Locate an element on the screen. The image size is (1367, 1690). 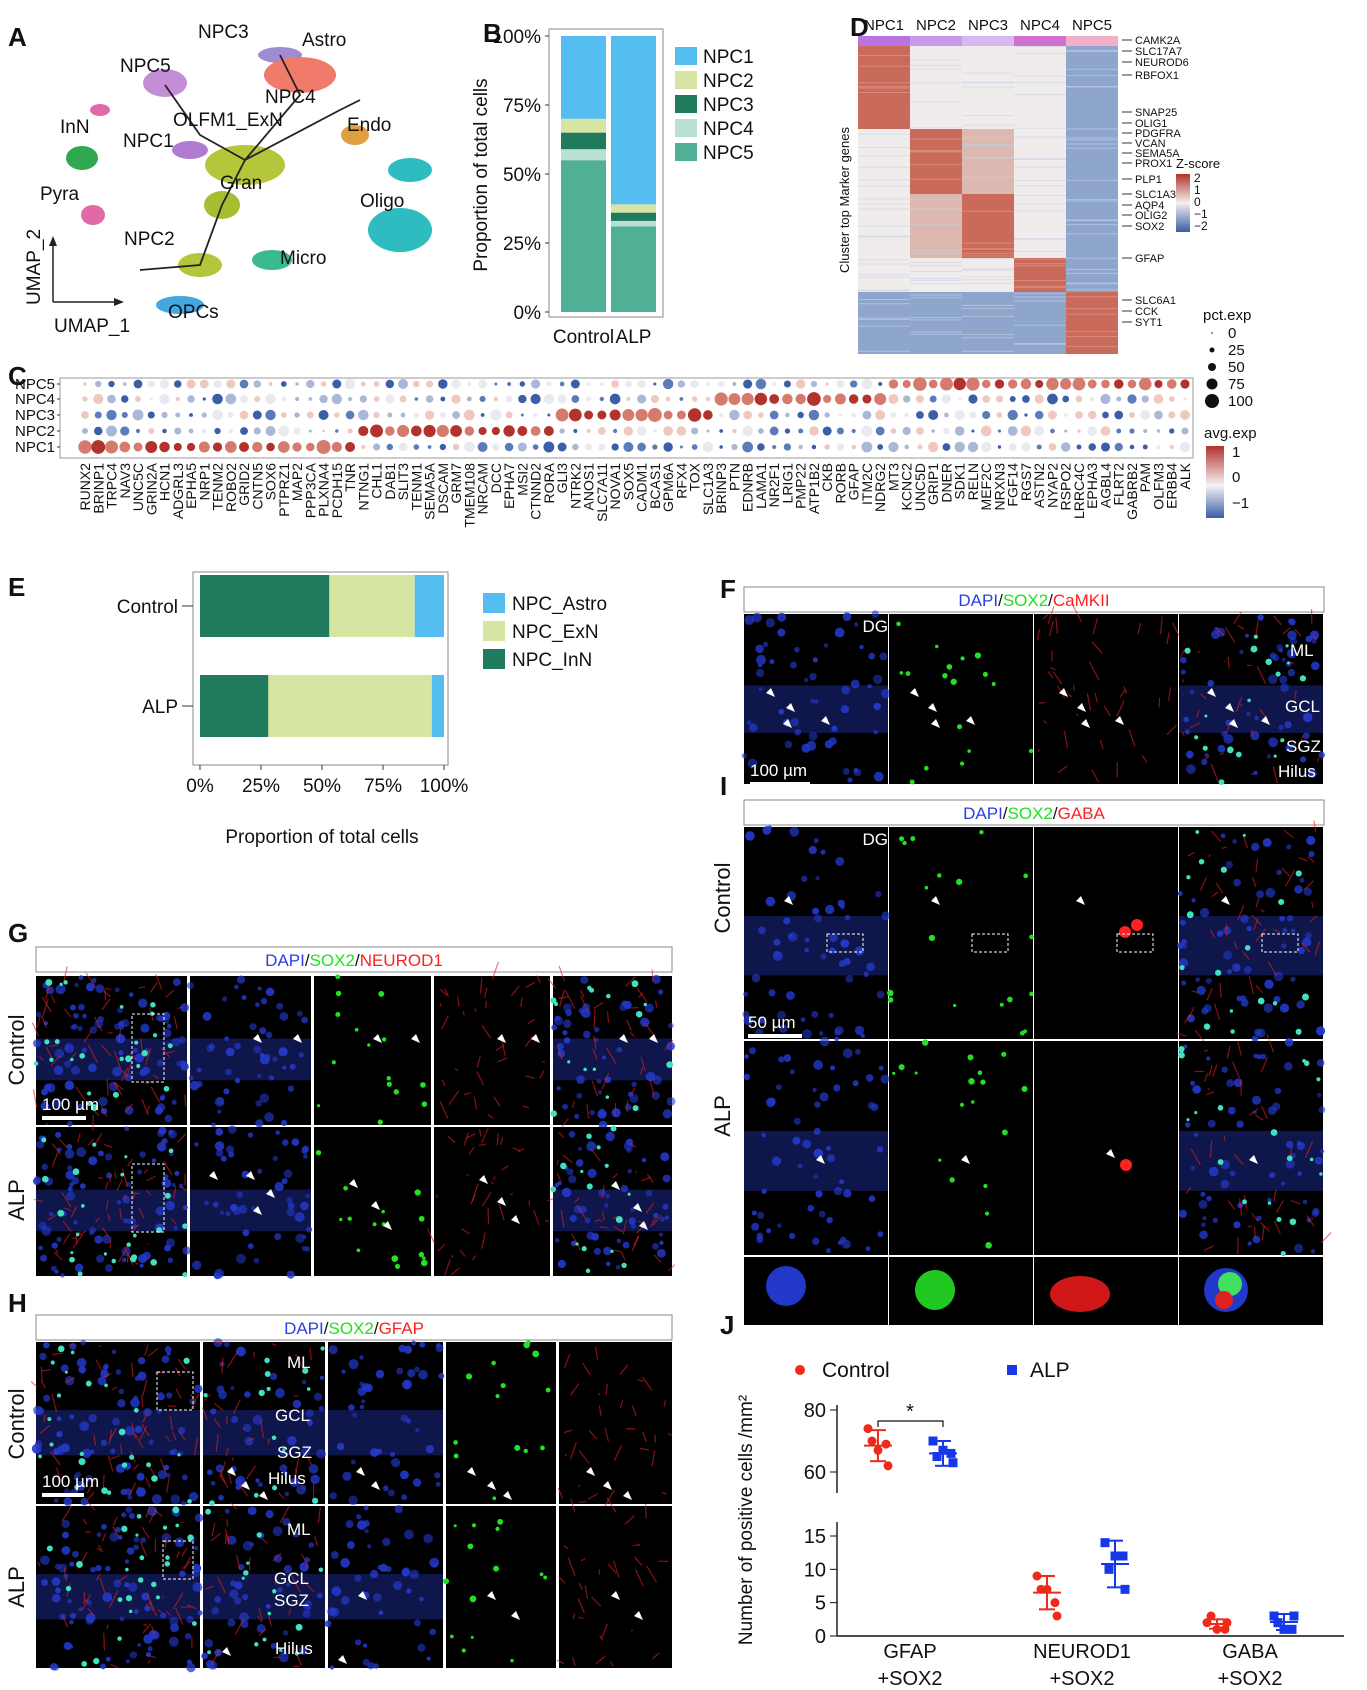
d-heat-block is located at coordinates (936, 87).